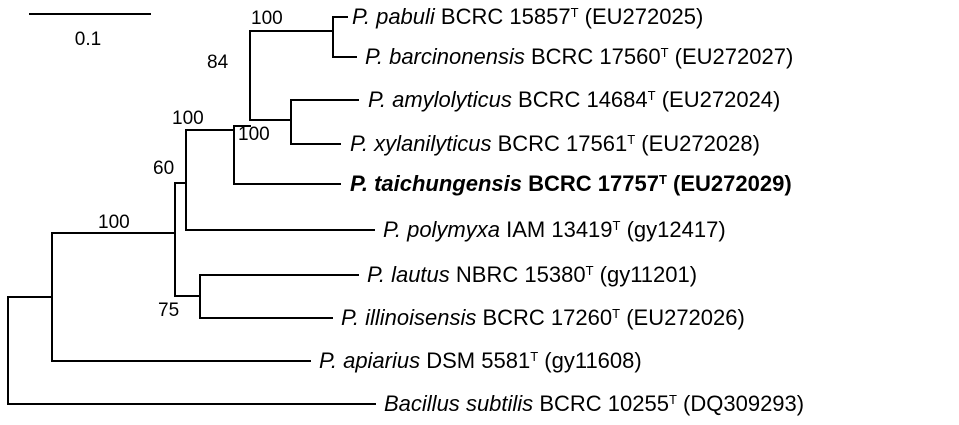 The width and height of the screenshot is (959, 425). What do you see at coordinates (559, 229) in the screenshot?
I see `taxon-strain: IAM 13419` at bounding box center [559, 229].